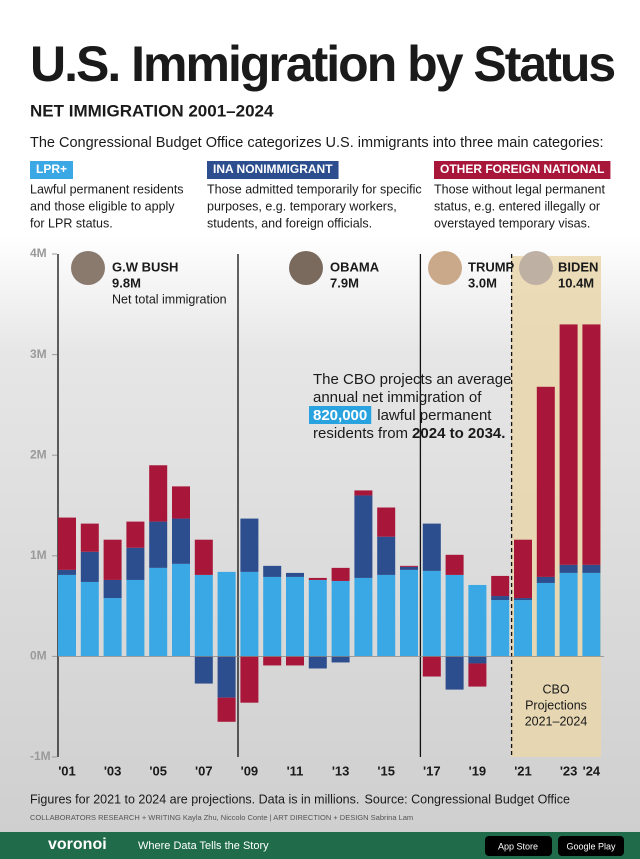  I want to click on legend-tag: INA NONIMMIGRANT, so click(273, 169).